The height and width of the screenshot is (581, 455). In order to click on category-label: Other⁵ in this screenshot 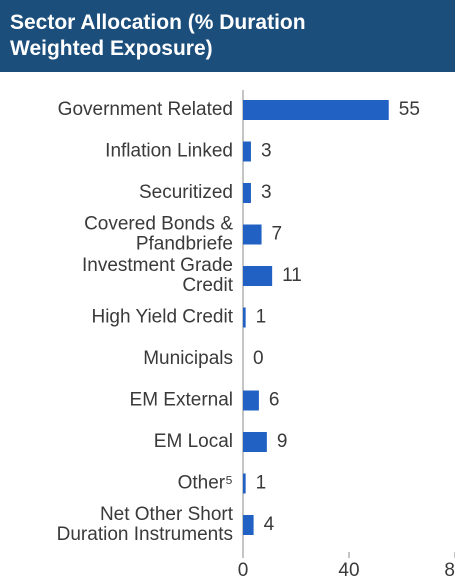, I will do `click(205, 483)`.